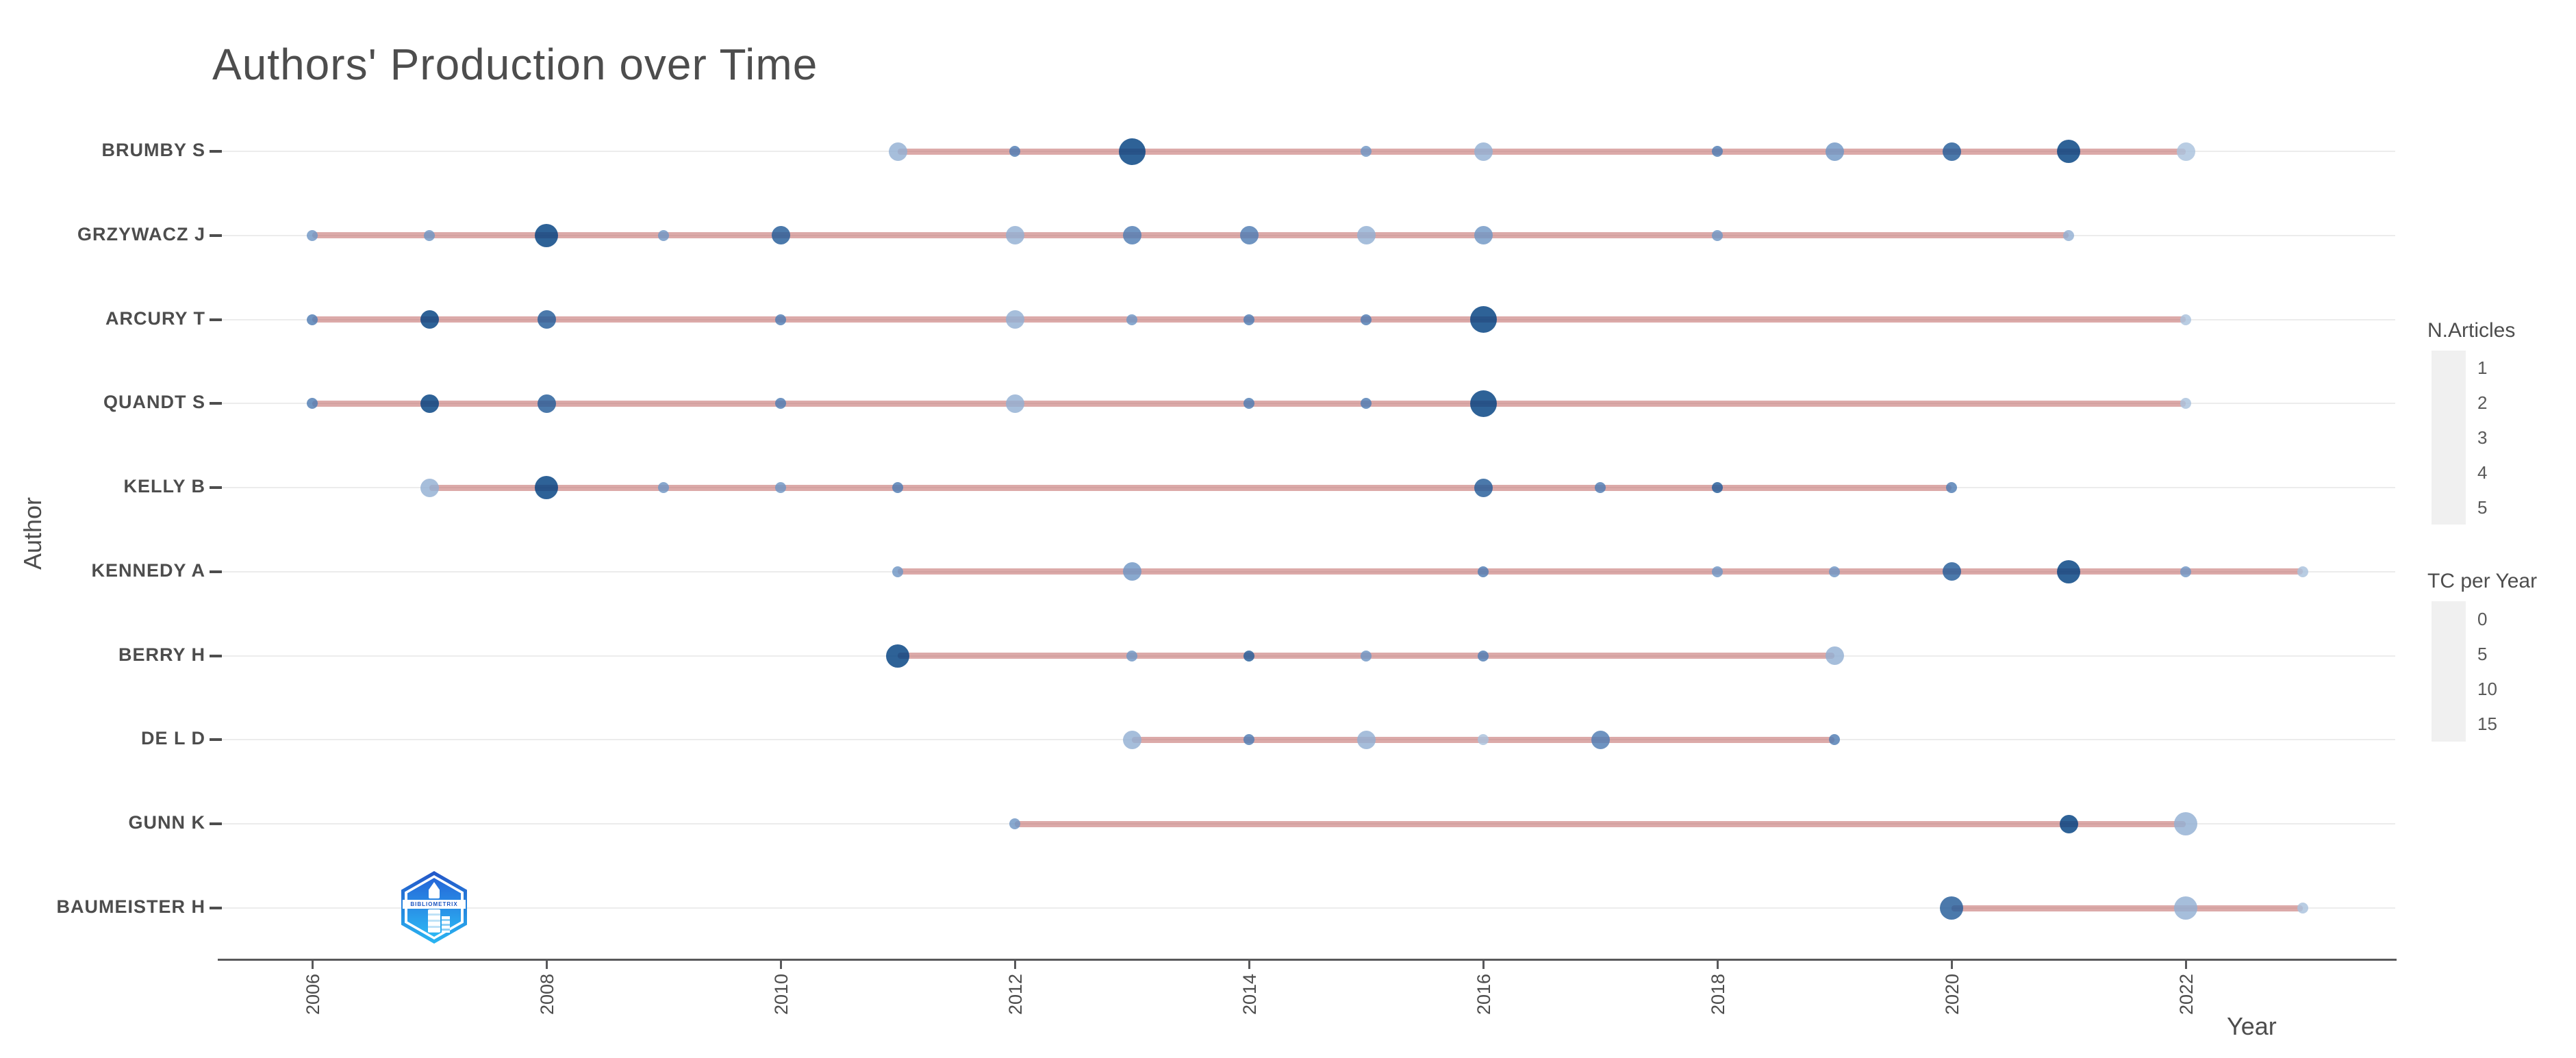 This screenshot has height=1058, width=2576. Describe the element at coordinates (2482, 654) in the screenshot. I see `color-legend-label: 5` at that location.